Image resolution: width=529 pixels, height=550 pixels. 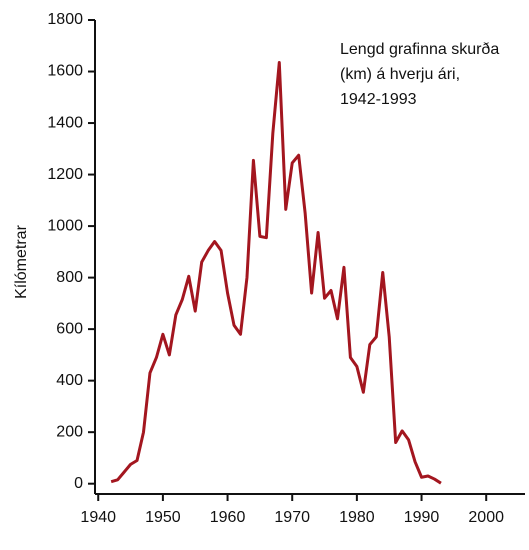 What do you see at coordinates (78, 483) in the screenshot?
I see `y-tick-label: 0` at bounding box center [78, 483].